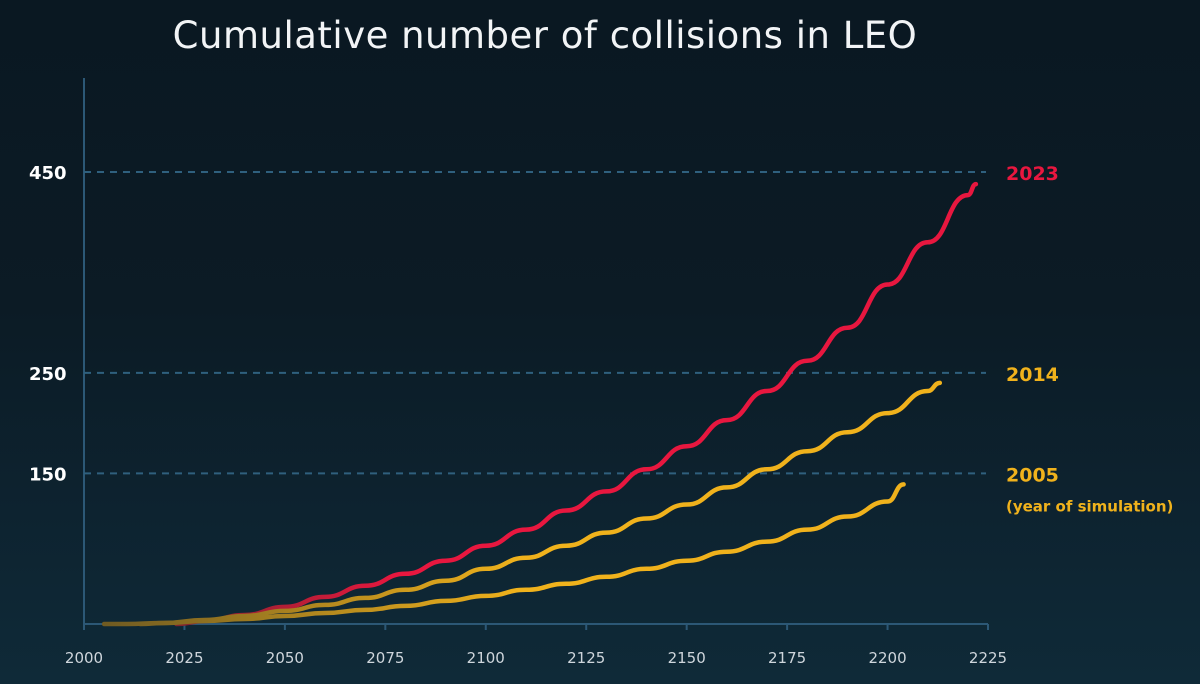 Image resolution: width=1200 pixels, height=684 pixels. Describe the element at coordinates (586, 658) in the screenshot. I see `x-tick-label-2125: 2125` at that location.